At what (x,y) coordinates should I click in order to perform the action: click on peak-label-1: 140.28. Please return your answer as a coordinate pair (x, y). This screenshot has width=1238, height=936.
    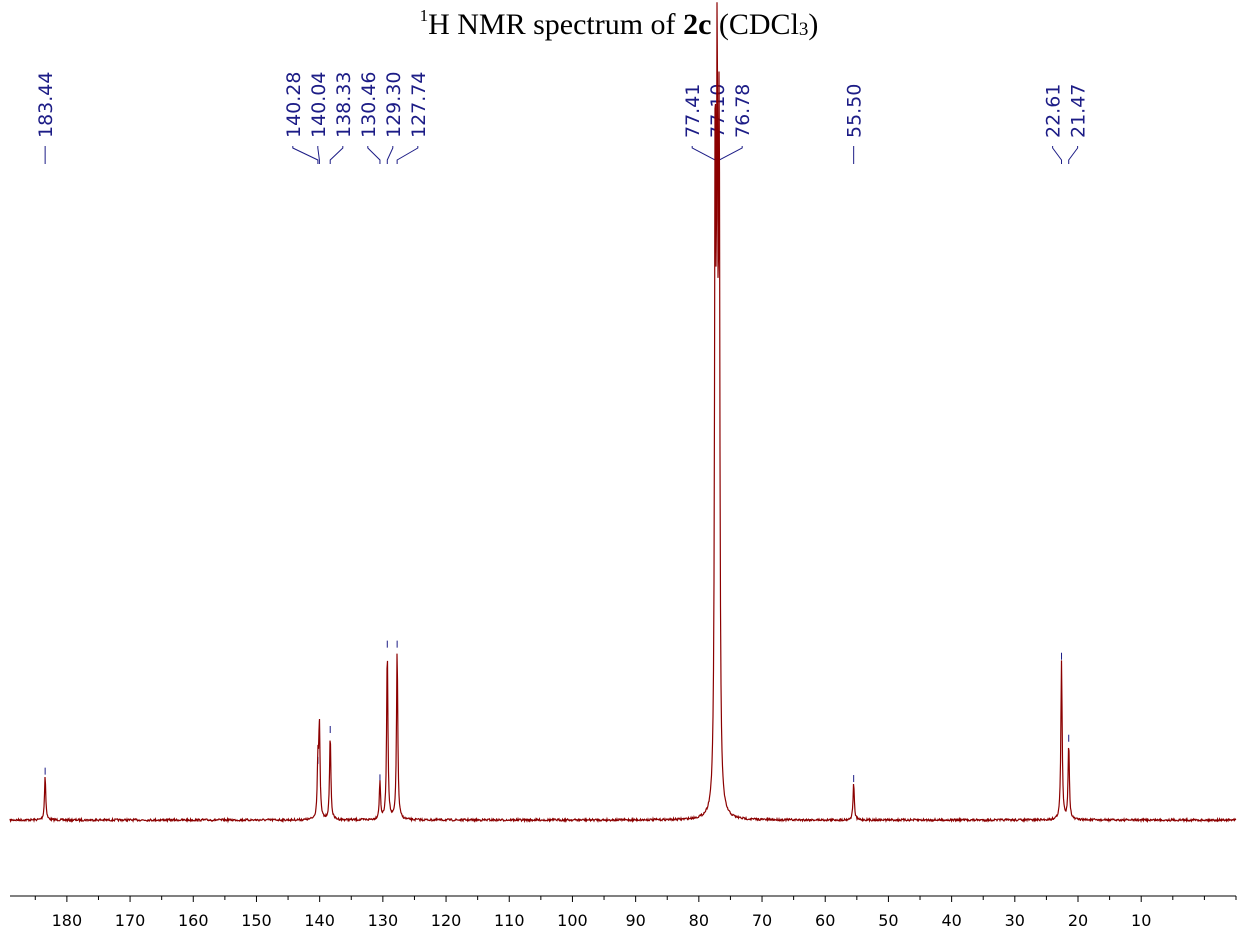
    Looking at the image, I should click on (294, 105).